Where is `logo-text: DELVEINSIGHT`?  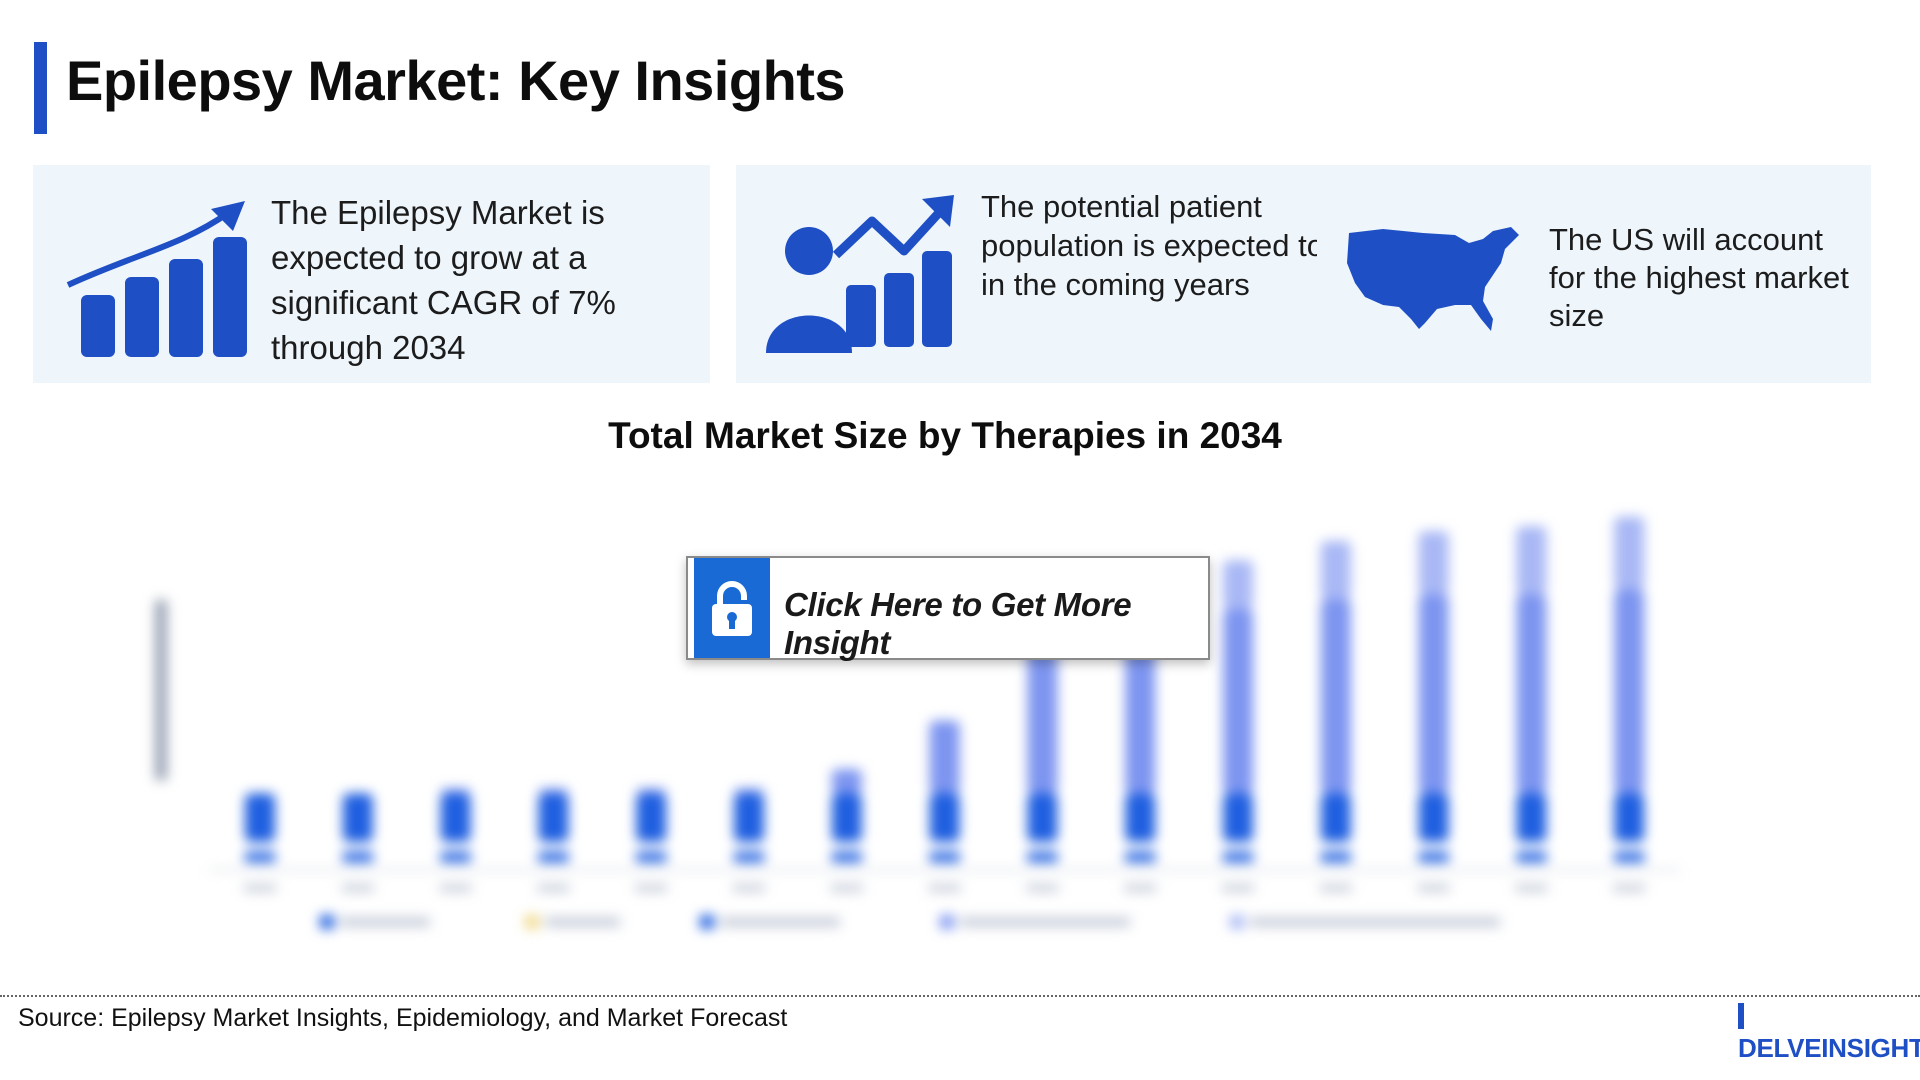 logo-text: DELVEINSIGHT is located at coordinates (1829, 1048).